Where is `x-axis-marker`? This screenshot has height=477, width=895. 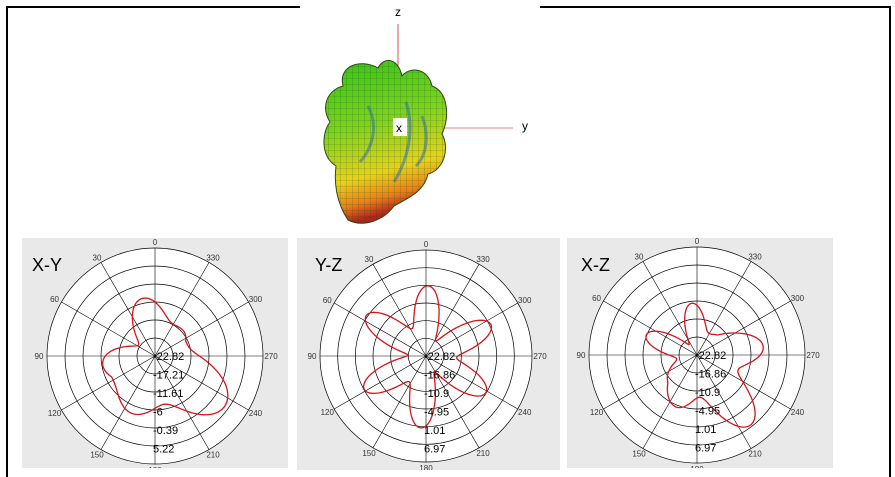 x-axis-marker is located at coordinates (400, 127).